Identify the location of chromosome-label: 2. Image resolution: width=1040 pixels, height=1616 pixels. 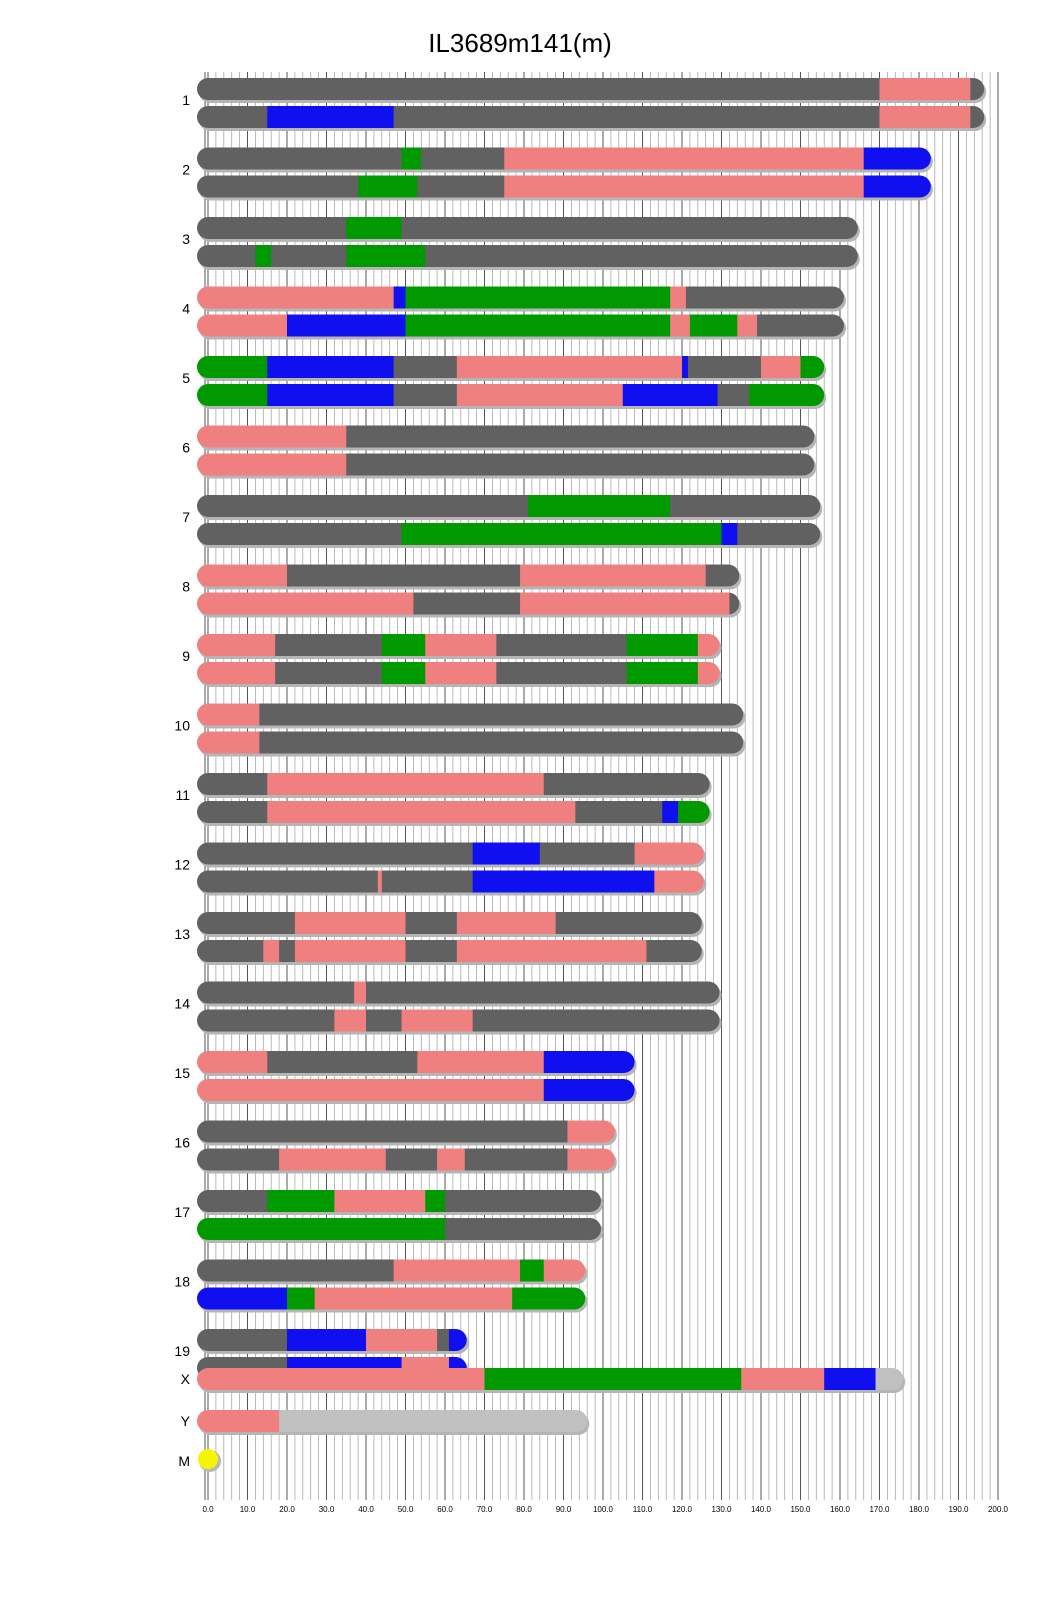
(186, 170).